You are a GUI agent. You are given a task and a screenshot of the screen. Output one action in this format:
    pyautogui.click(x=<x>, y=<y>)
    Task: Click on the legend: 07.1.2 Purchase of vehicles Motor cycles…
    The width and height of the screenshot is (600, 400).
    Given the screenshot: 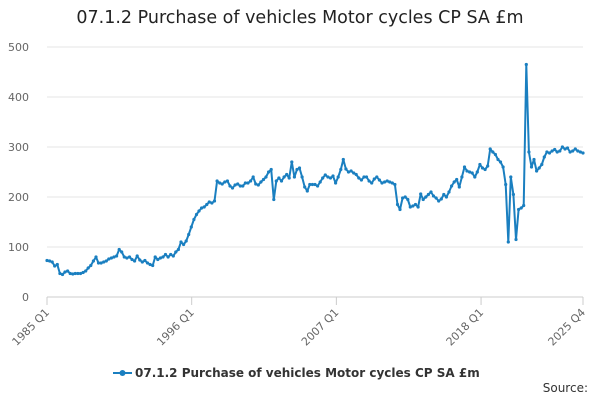 What is the action you would take?
    pyautogui.click(x=296, y=373)
    